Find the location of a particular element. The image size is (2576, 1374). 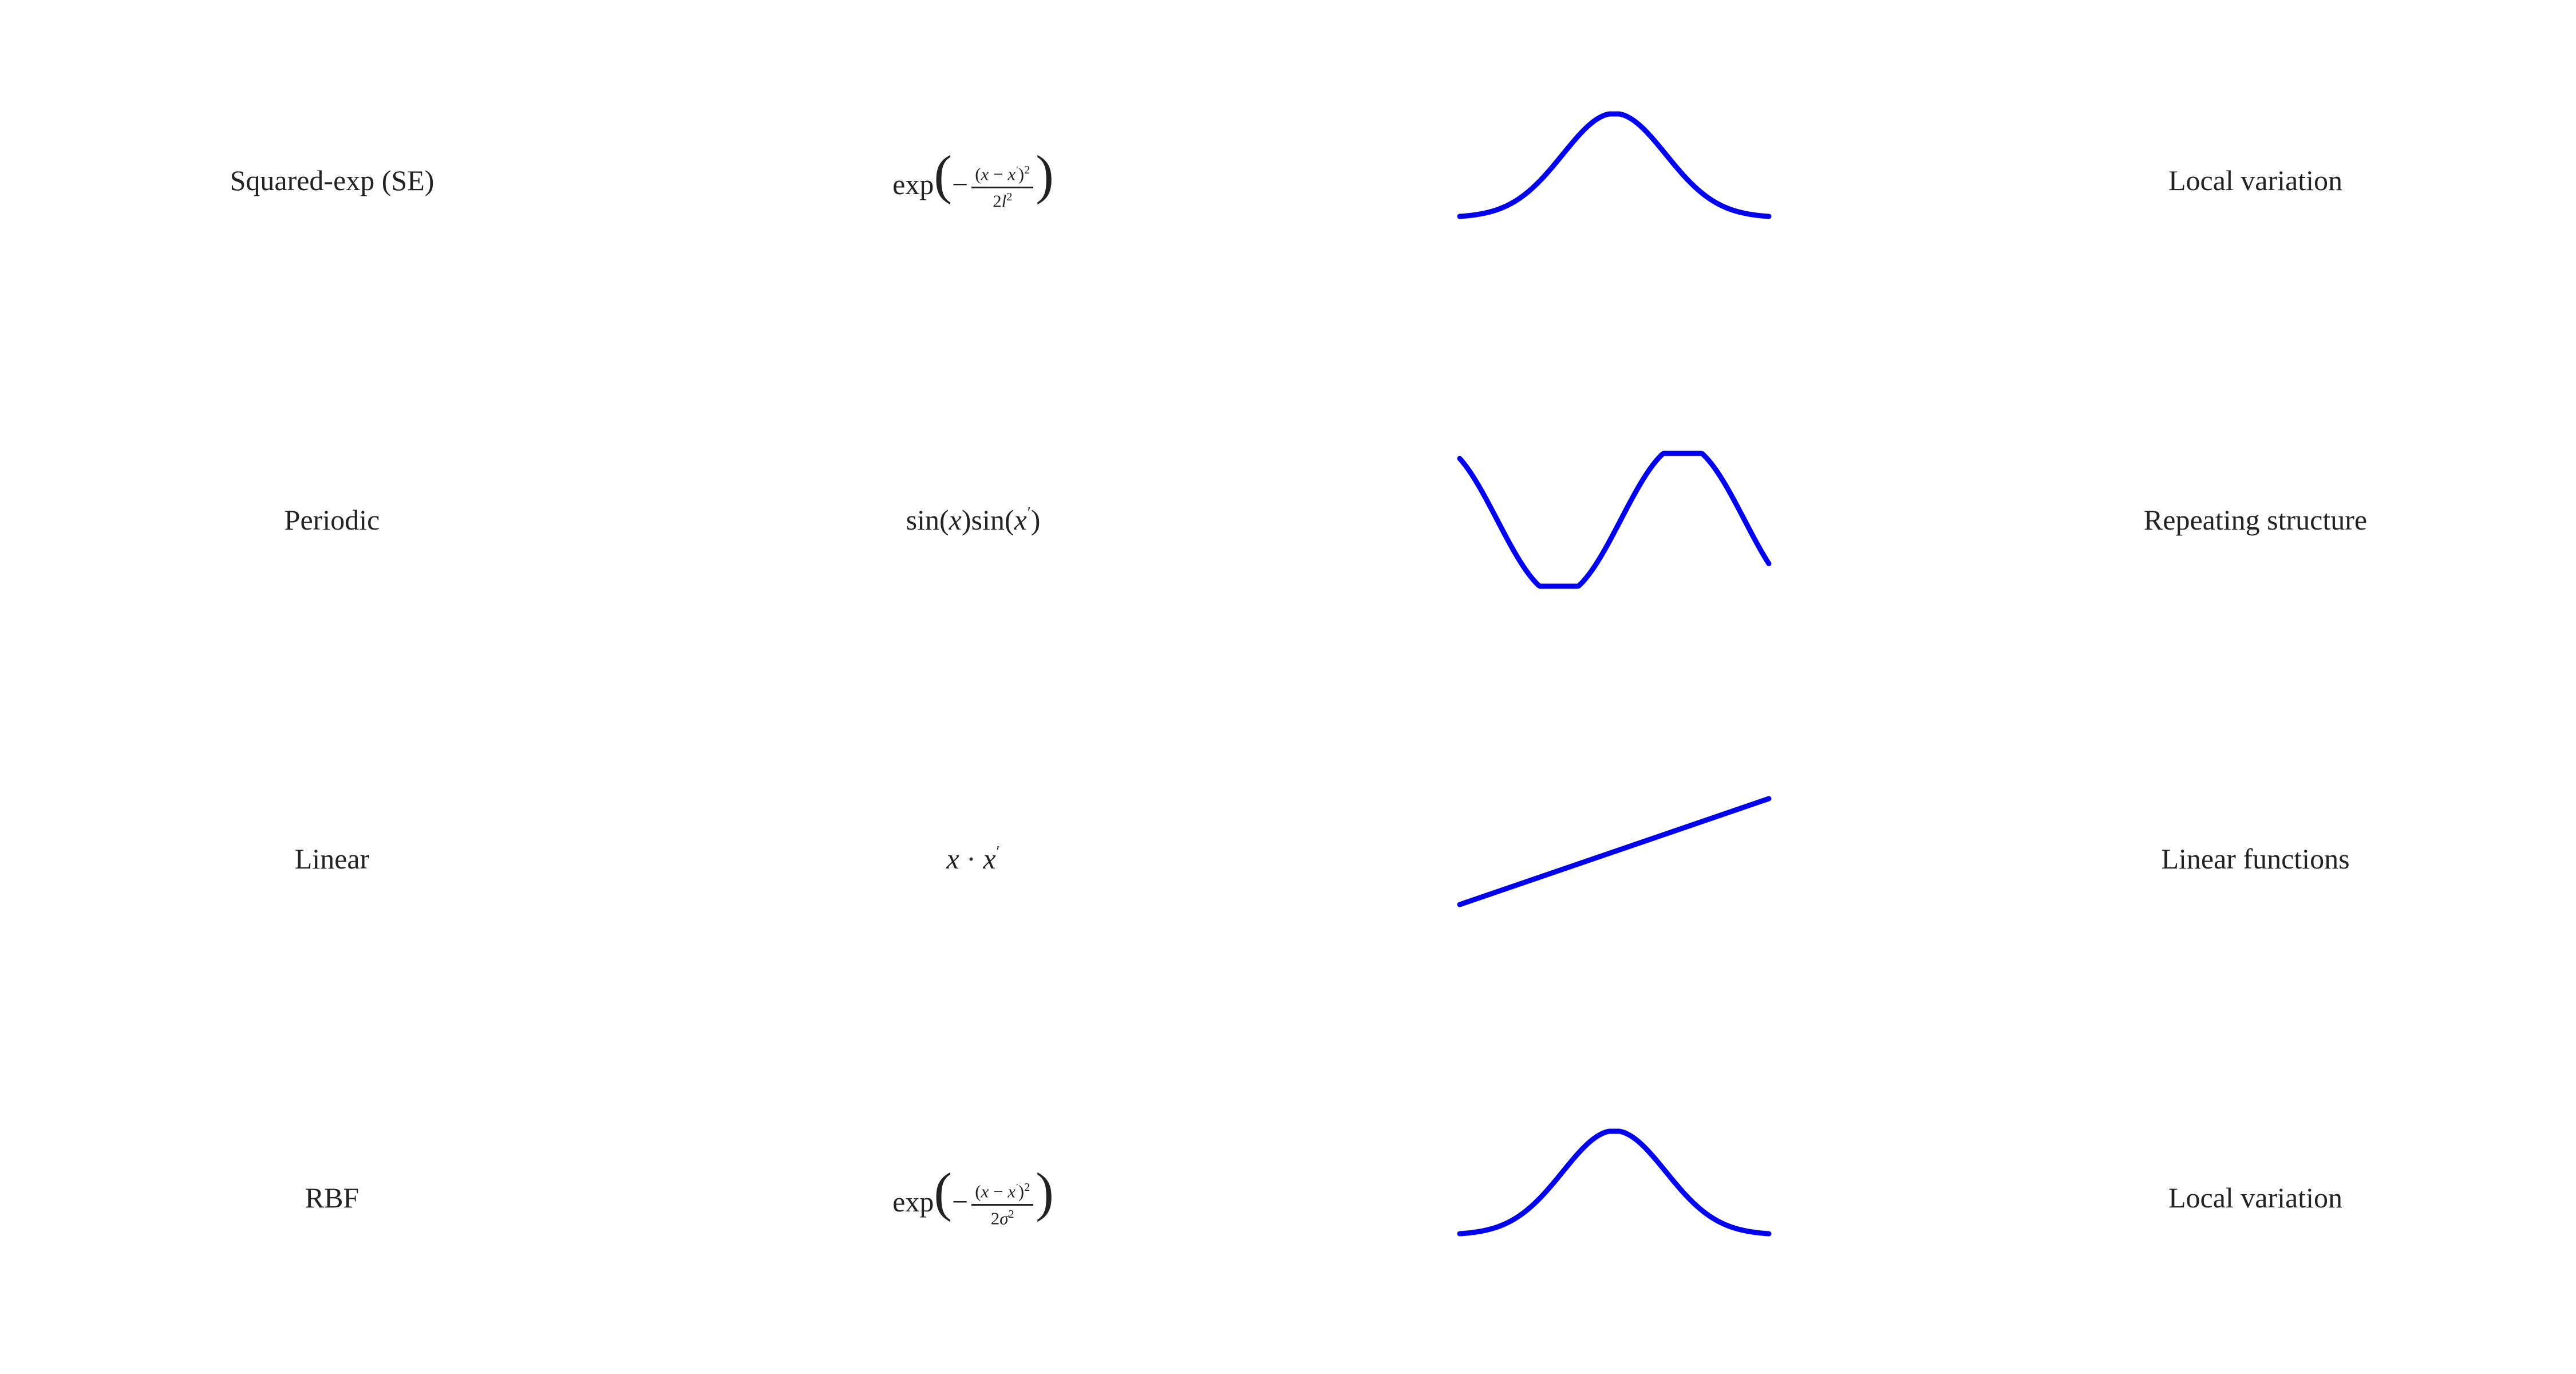

sine-curve is located at coordinates (1614, 520).